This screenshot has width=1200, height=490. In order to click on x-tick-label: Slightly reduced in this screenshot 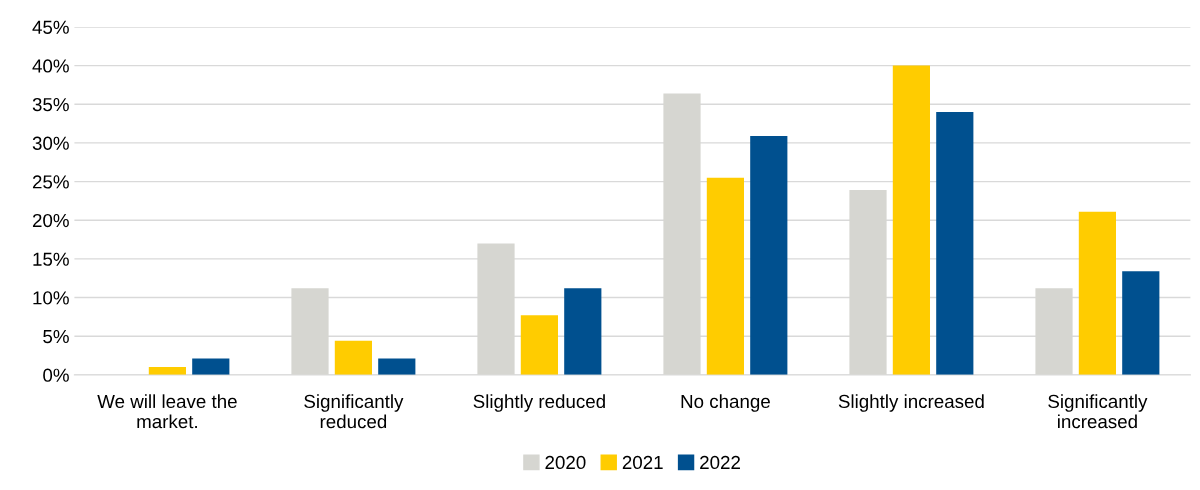, I will do `click(539, 403)`.